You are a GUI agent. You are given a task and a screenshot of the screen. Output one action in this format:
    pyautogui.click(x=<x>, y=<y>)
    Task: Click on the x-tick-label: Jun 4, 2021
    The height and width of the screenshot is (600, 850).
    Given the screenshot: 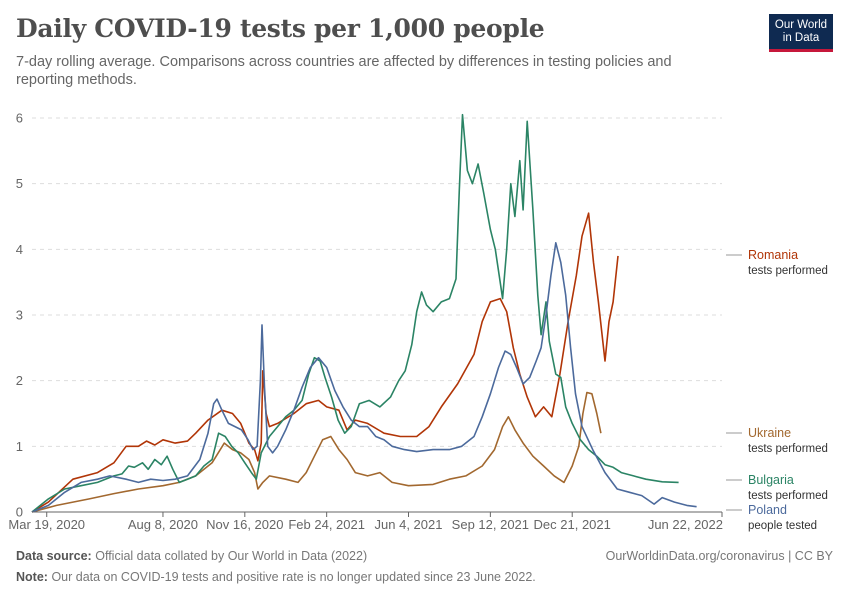 What is the action you would take?
    pyautogui.click(x=409, y=524)
    